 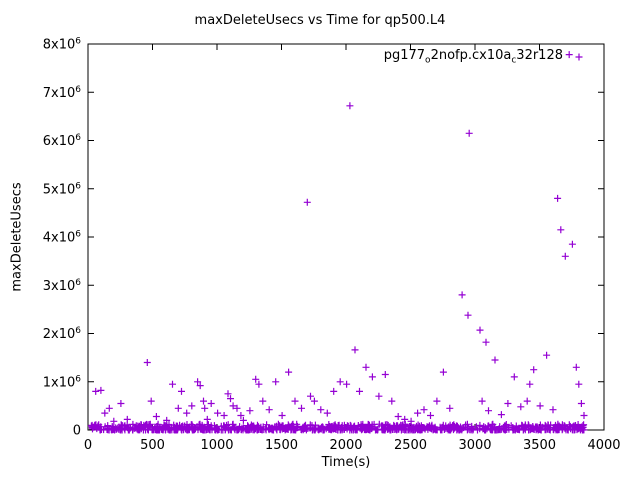 I want to click on y-axis-label-text: maxDeleteUsecs, so click(x=17, y=237).